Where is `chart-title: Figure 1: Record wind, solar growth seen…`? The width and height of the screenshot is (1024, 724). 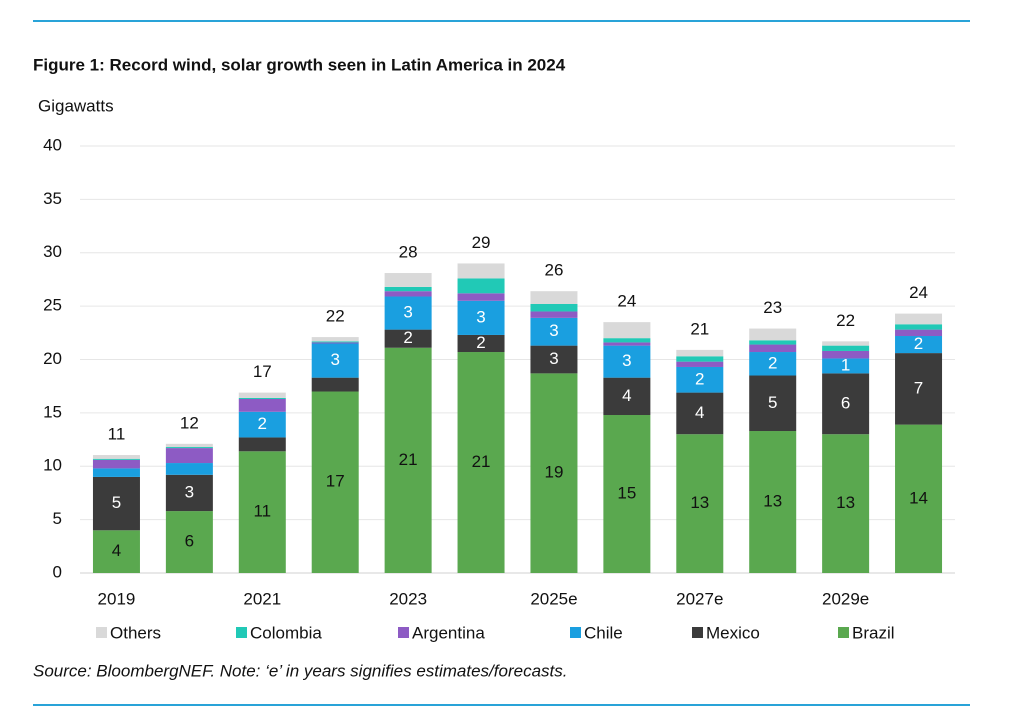 chart-title: Figure 1: Record wind, solar growth seen… is located at coordinates (299, 64).